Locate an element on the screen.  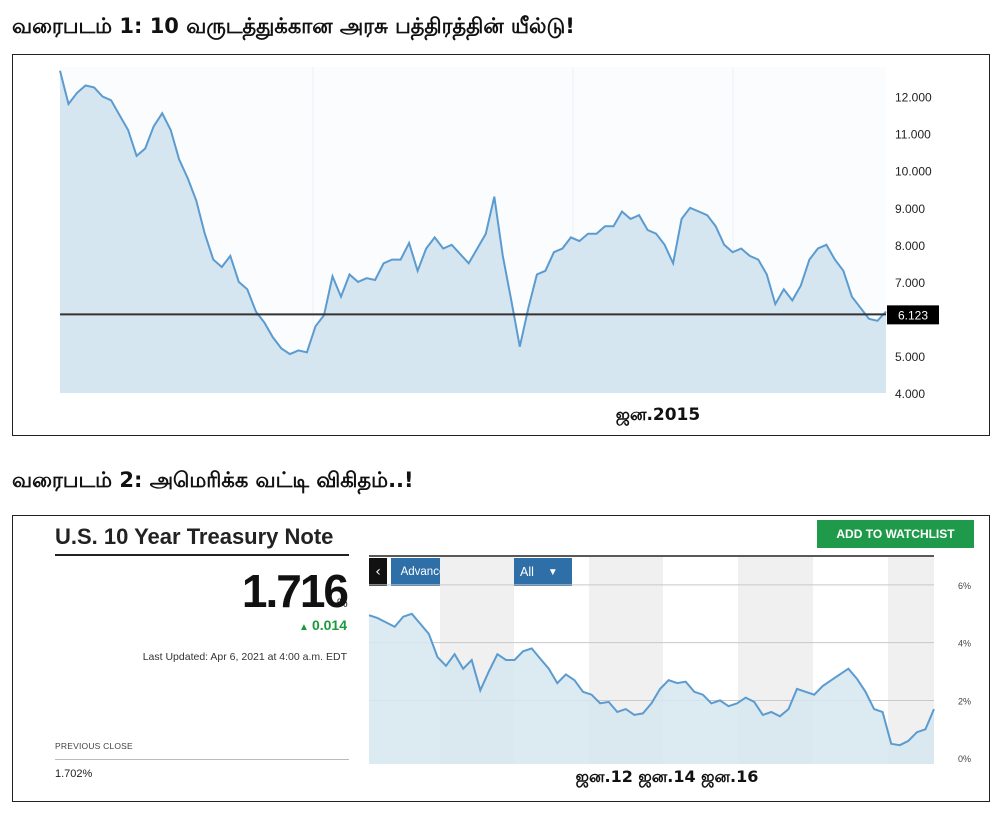
previous-close-divider is located at coordinates (202, 759).